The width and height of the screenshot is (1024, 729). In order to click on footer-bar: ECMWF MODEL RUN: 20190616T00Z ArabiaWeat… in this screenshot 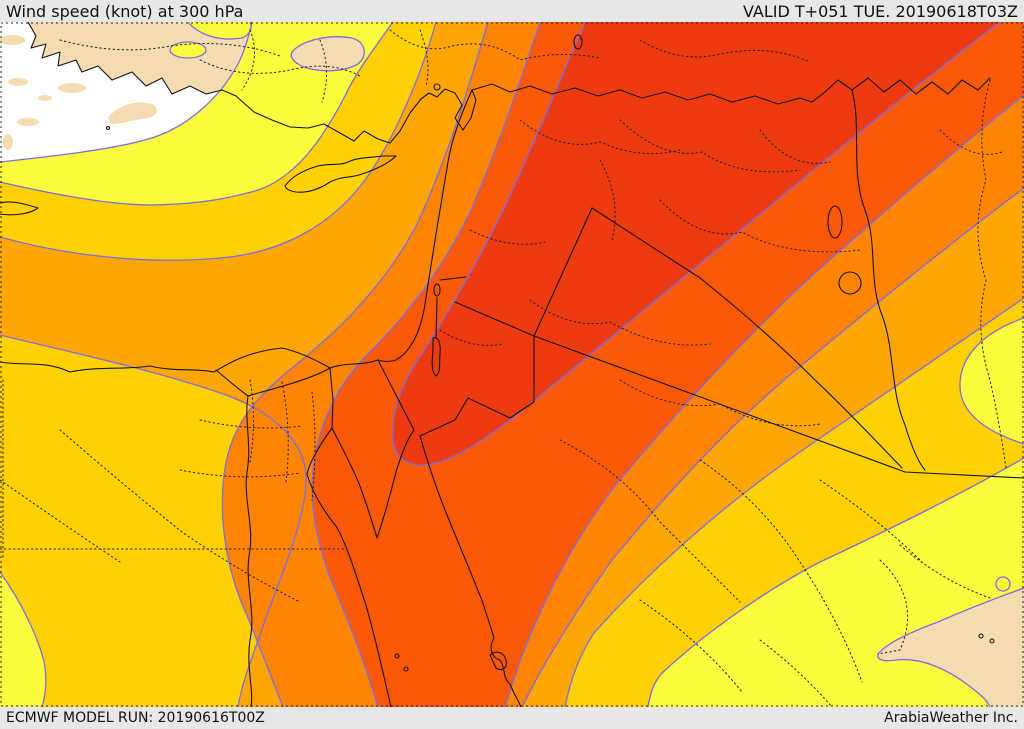, I will do `click(512, 718)`.